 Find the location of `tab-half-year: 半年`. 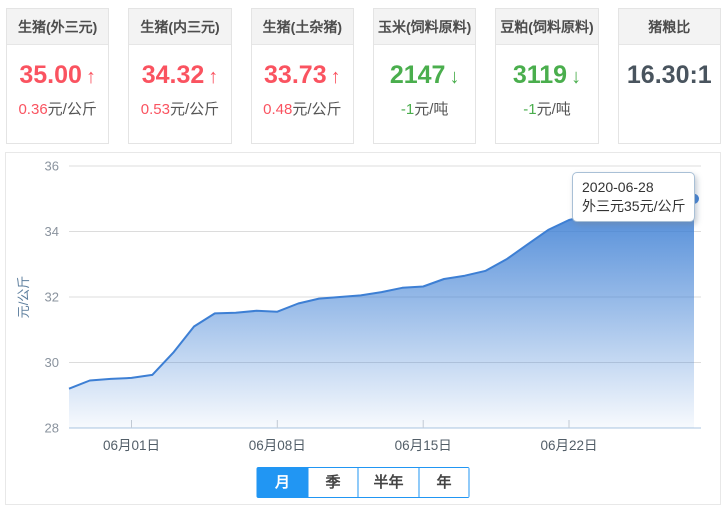

tab-half-year: 半年 is located at coordinates (388, 482).